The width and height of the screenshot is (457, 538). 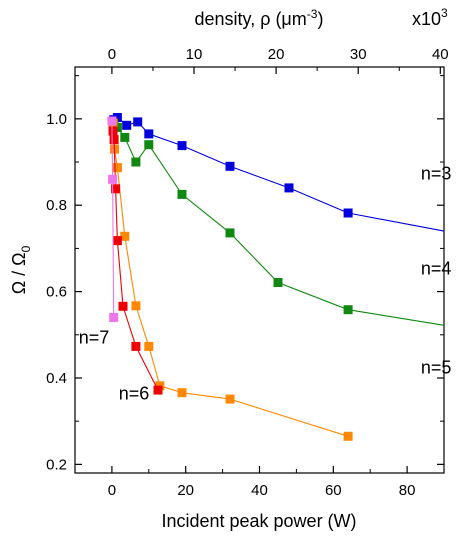 What do you see at coordinates (320, 19) in the screenshot?
I see `top-axis-label-suffix: )` at bounding box center [320, 19].